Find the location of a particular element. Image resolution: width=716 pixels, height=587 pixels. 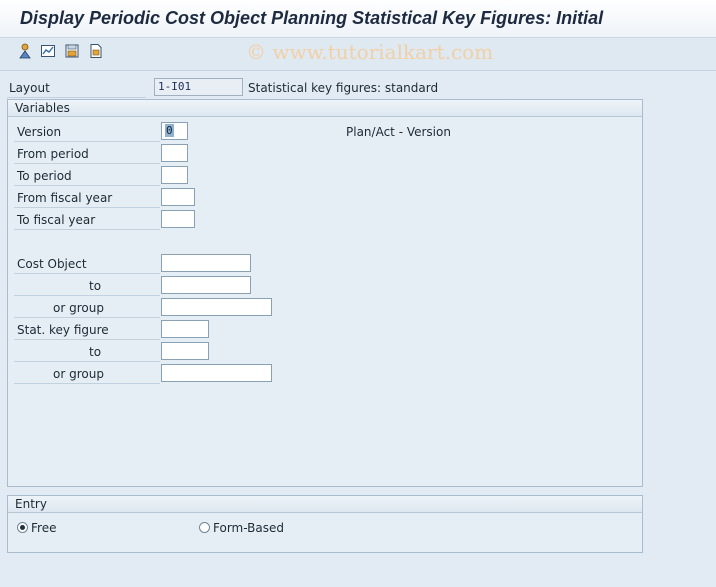

from-fiscal-year-field is located at coordinates (178, 197).